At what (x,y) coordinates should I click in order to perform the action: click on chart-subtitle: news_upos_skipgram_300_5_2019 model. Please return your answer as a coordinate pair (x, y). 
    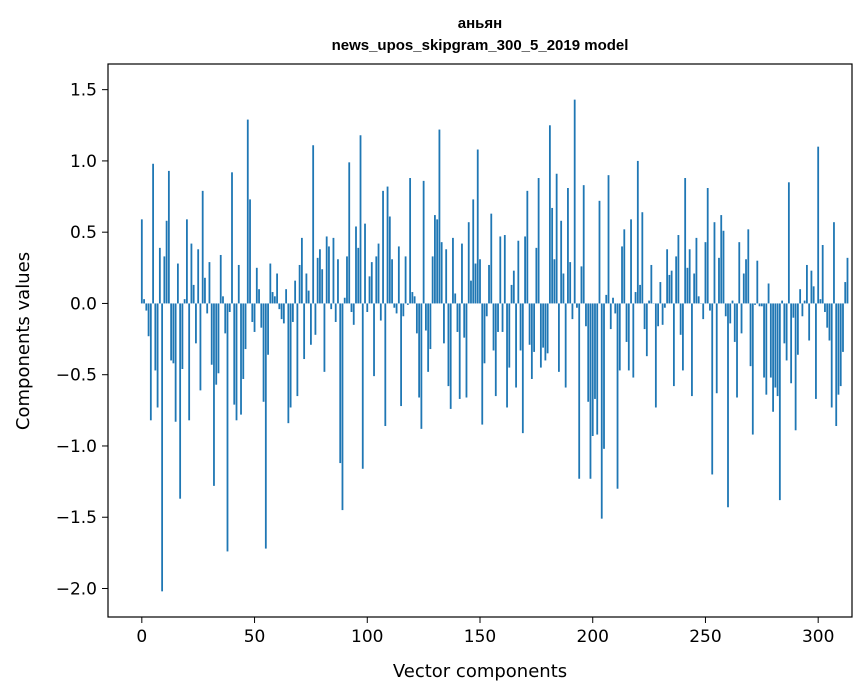
    Looking at the image, I should click on (480, 45).